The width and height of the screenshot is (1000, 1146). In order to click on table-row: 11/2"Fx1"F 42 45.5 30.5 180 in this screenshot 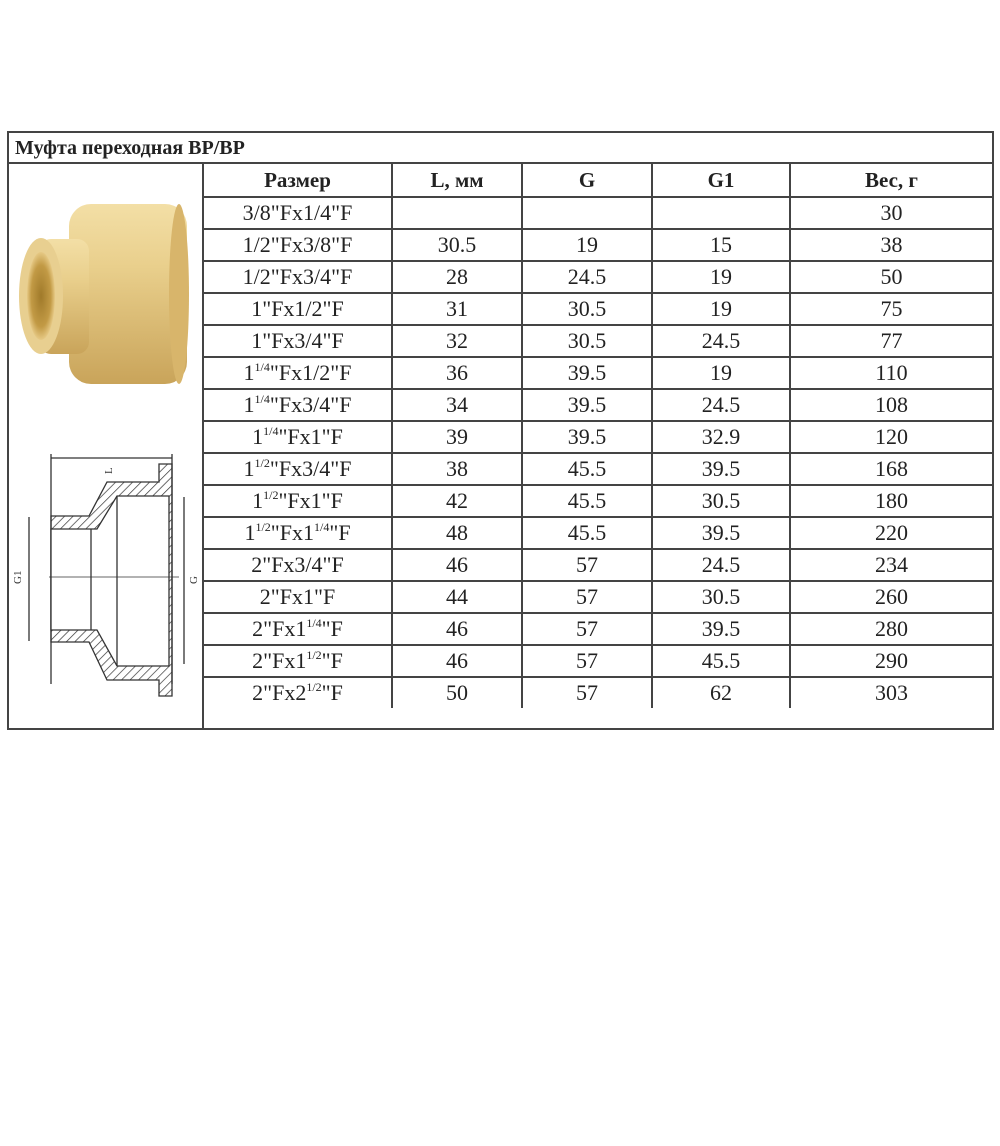, I will do `click(598, 501)`.